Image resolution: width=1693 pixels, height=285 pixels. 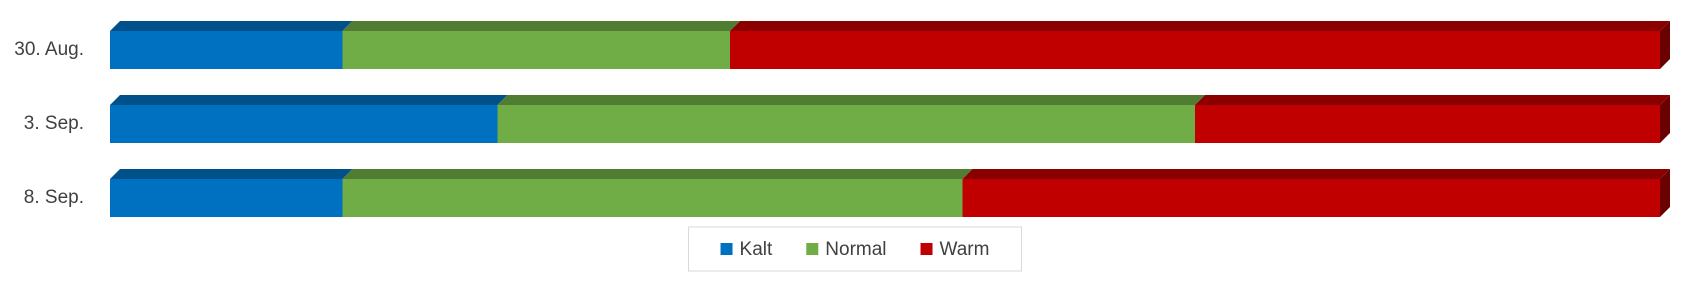 I want to click on legend: Kalt Normal Warm, so click(x=855, y=249).